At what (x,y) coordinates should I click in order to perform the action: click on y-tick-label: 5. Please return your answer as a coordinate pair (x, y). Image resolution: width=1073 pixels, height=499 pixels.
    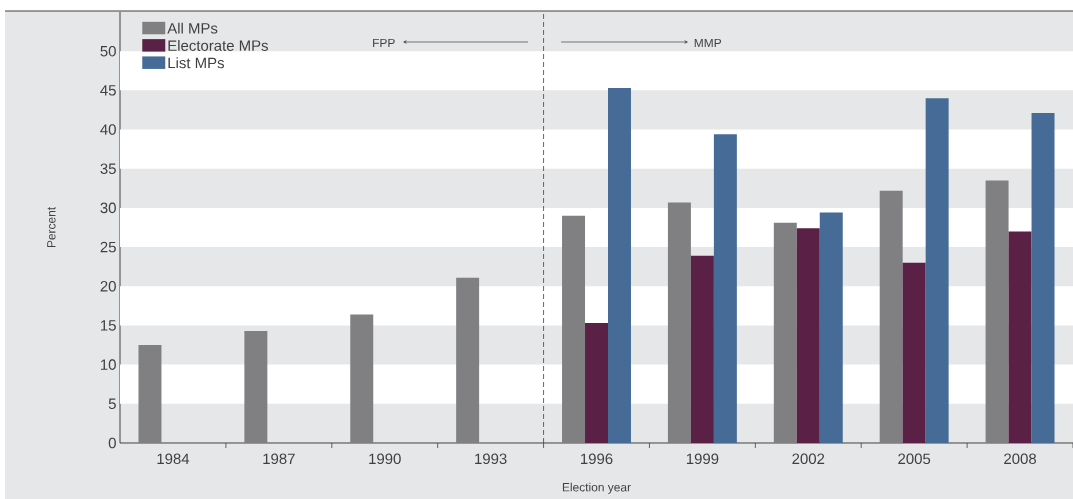
    Looking at the image, I should click on (112, 404).